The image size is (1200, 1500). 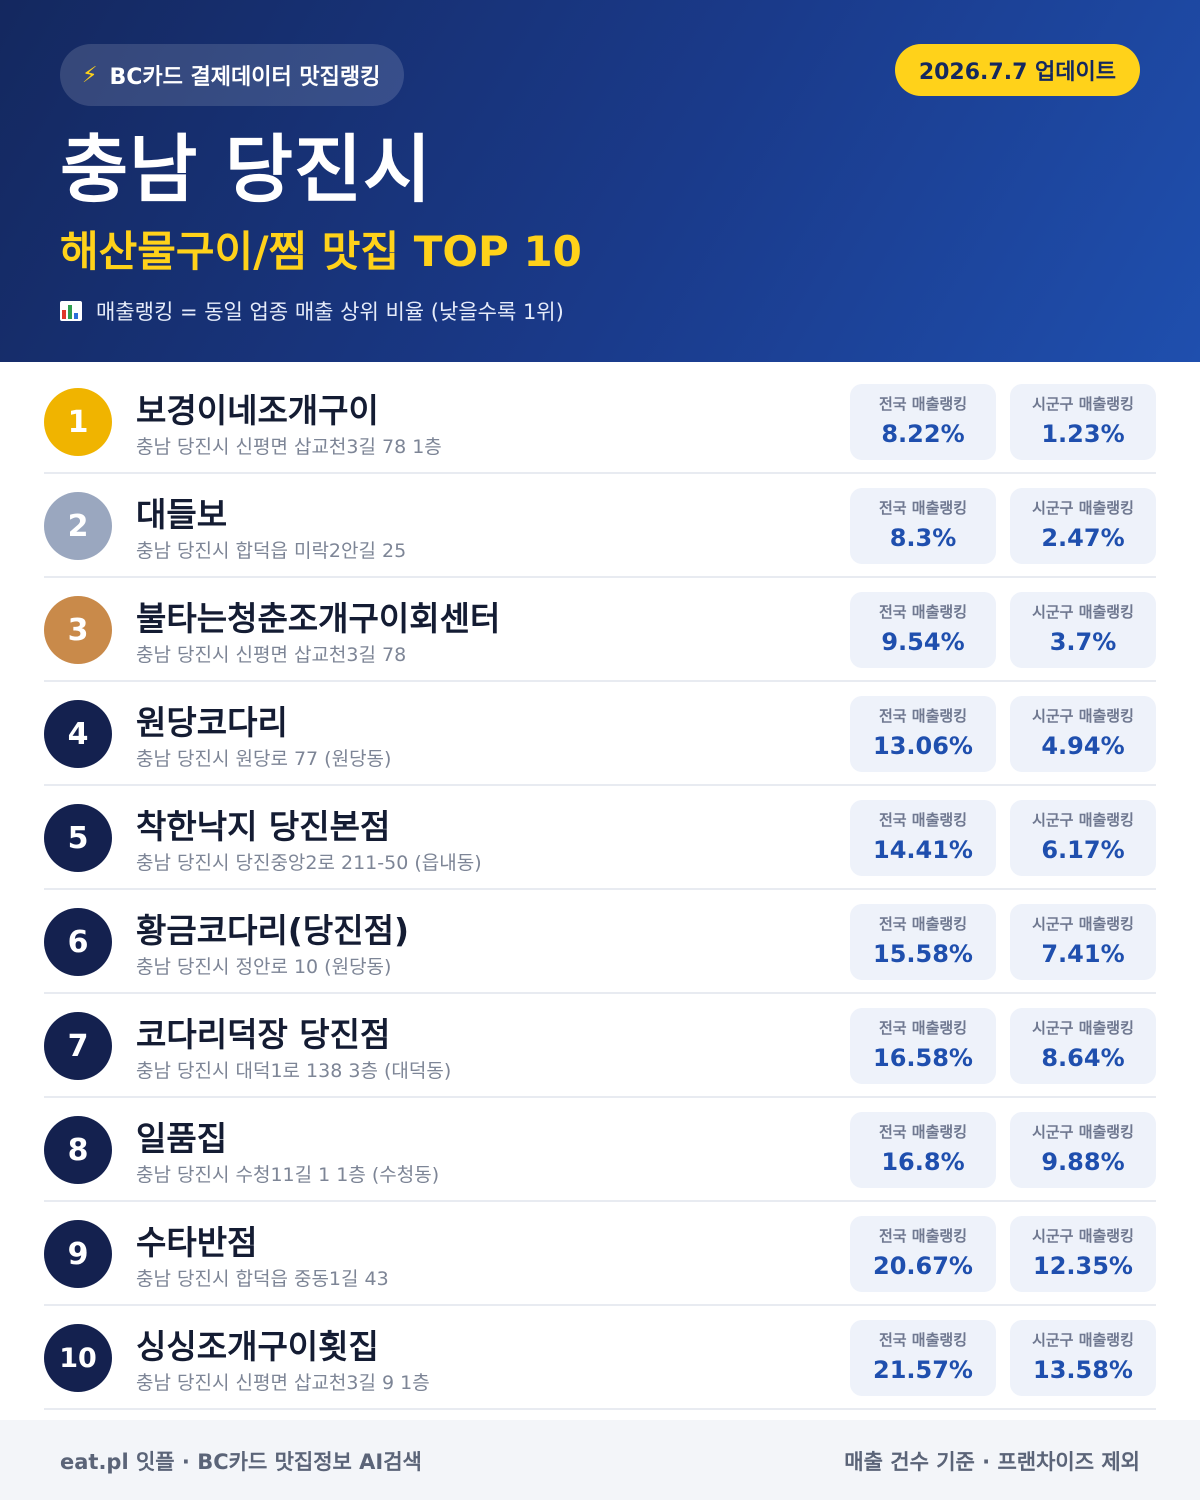 I want to click on store-name: 착한낙지 당진본점, so click(x=263, y=826).